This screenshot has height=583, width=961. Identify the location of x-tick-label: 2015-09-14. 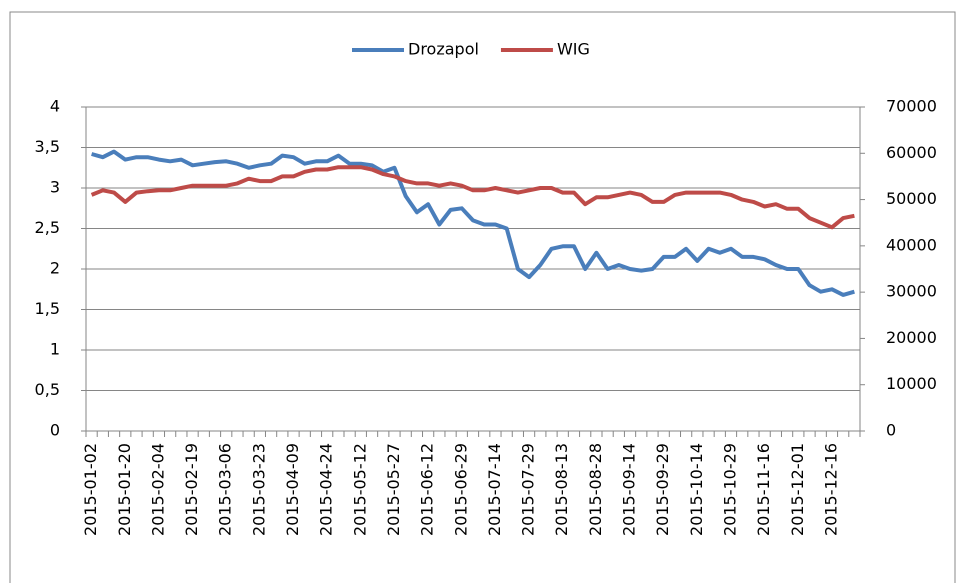
(629, 489).